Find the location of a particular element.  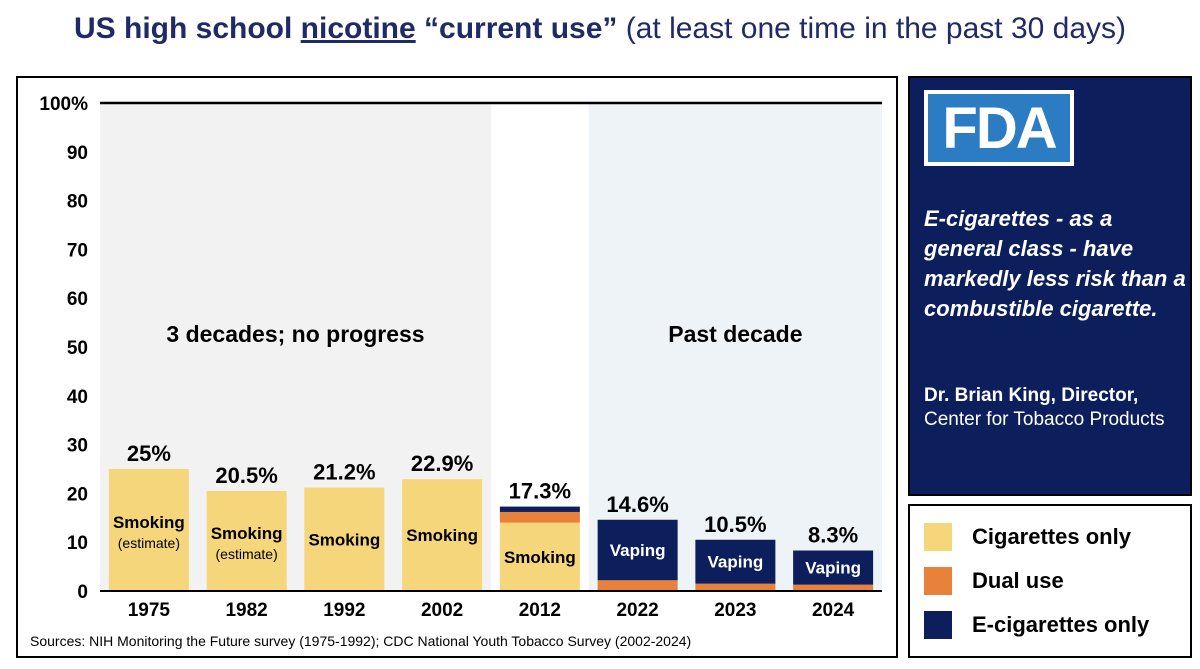

legend-item-e-cigarettes-only: E-cigarettes only is located at coordinates (1036, 625).